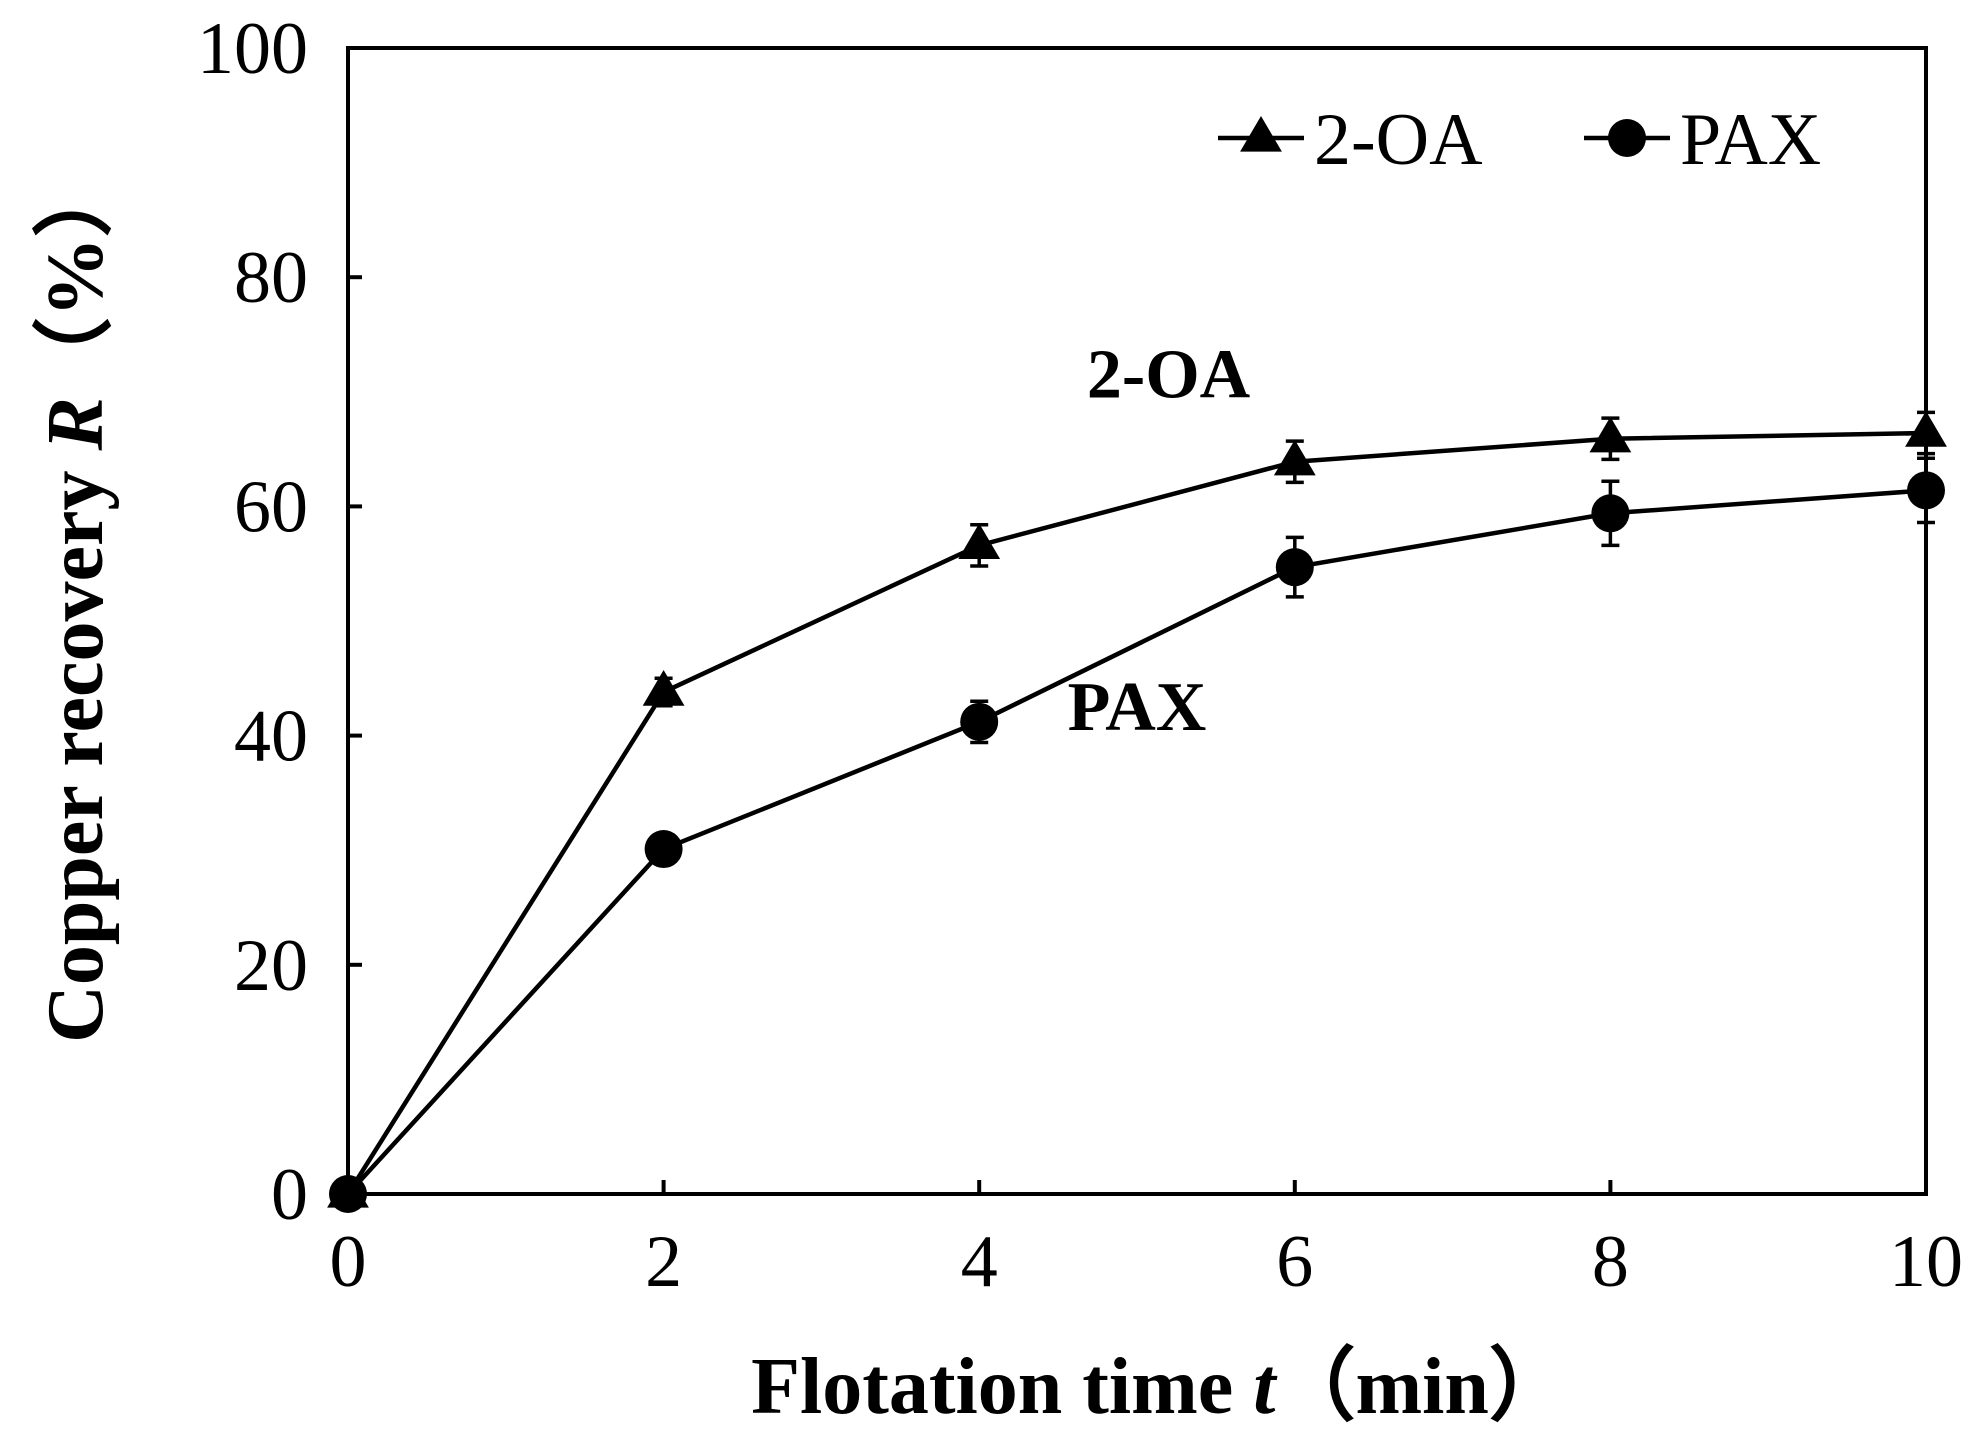 This screenshot has width=1974, height=1435. What do you see at coordinates (1002, 1387) in the screenshot?
I see `x-axis-title-main: Flotation time` at bounding box center [1002, 1387].